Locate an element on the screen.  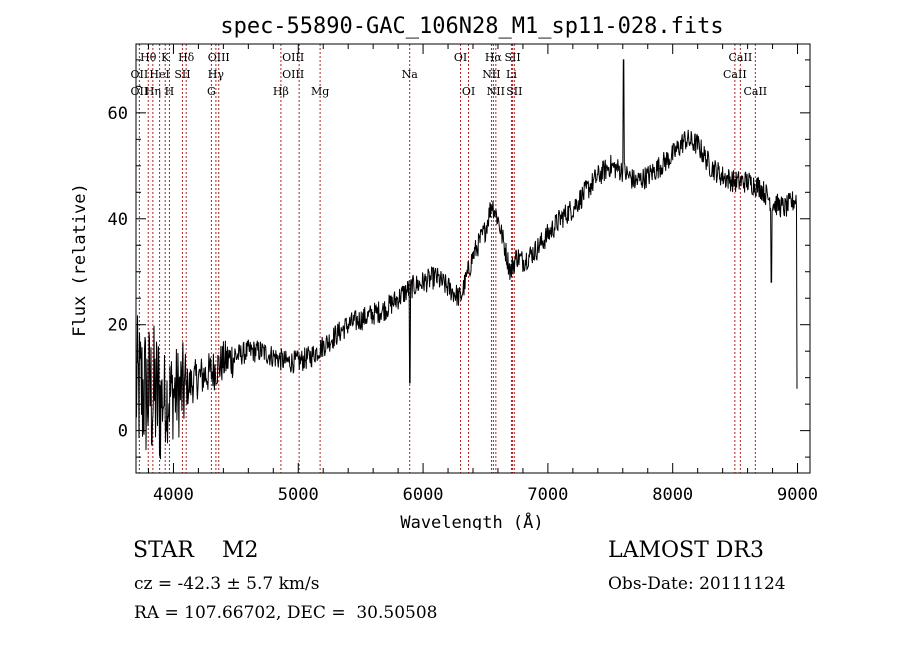
y-tick-label: 20 is located at coordinates (118, 326).